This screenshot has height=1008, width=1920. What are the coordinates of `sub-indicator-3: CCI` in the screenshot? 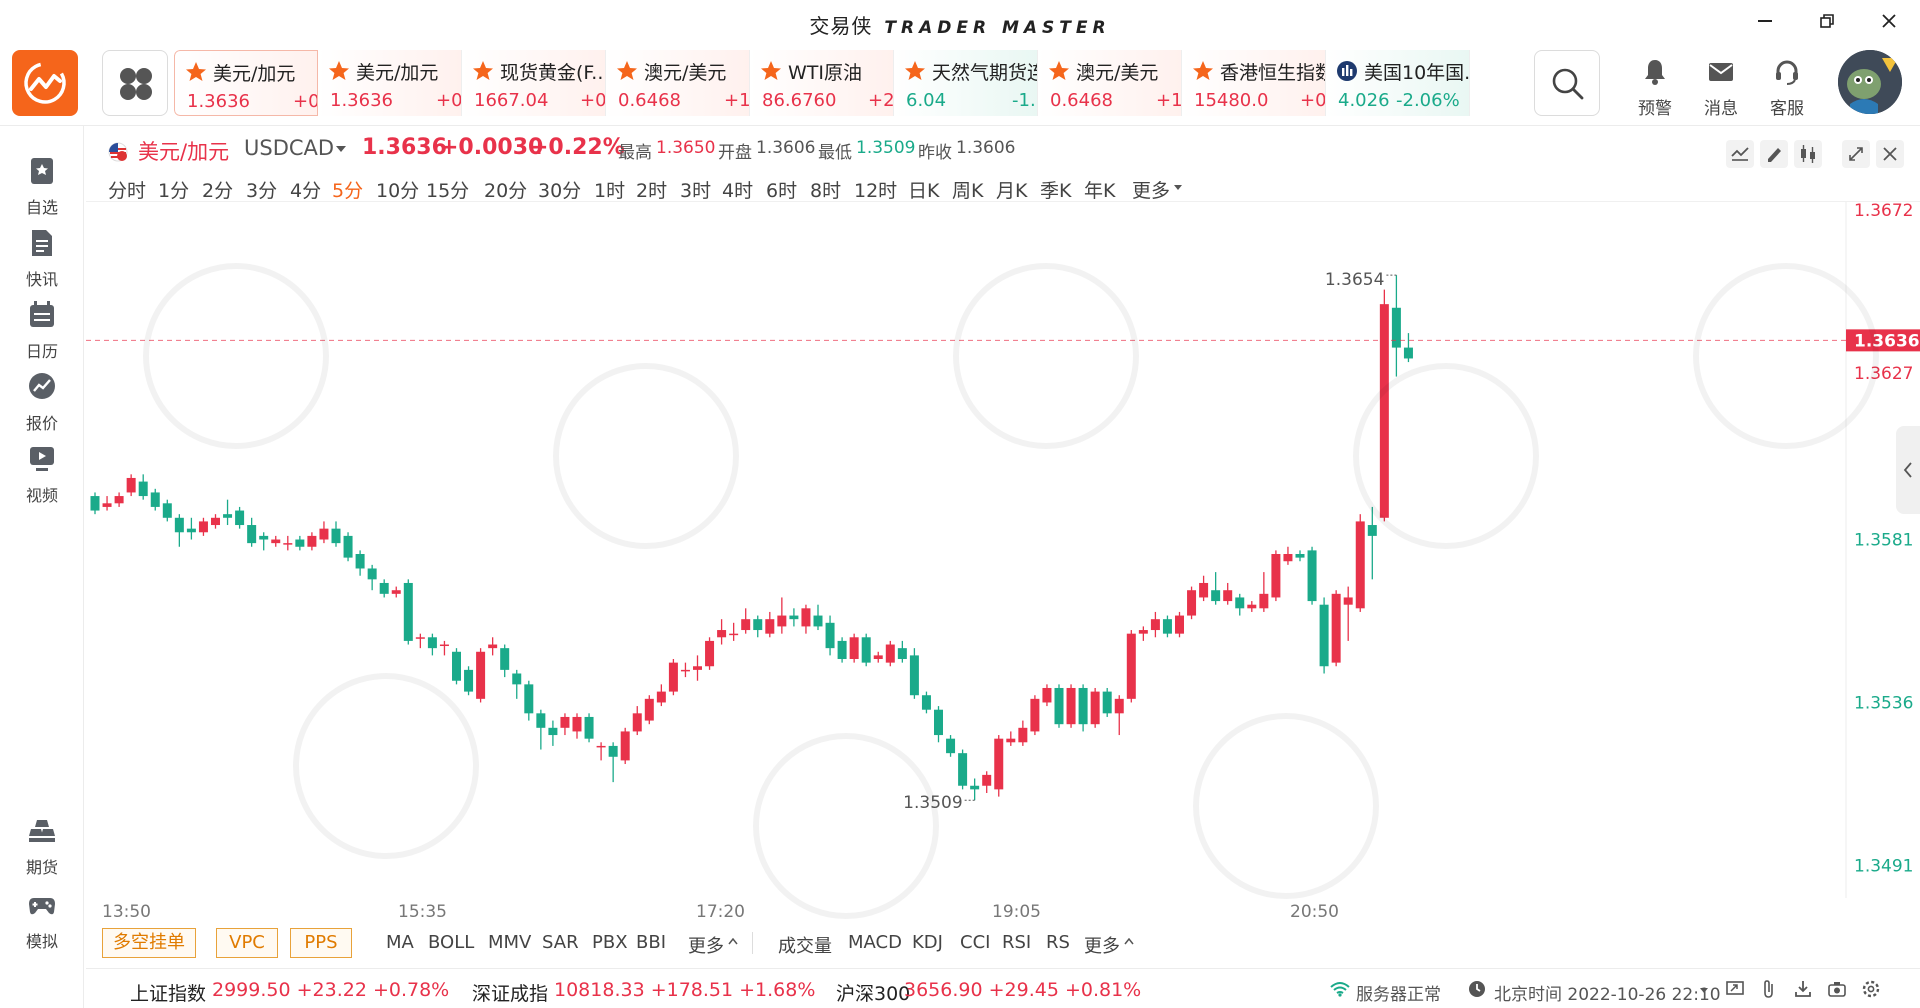 It's located at (975, 942).